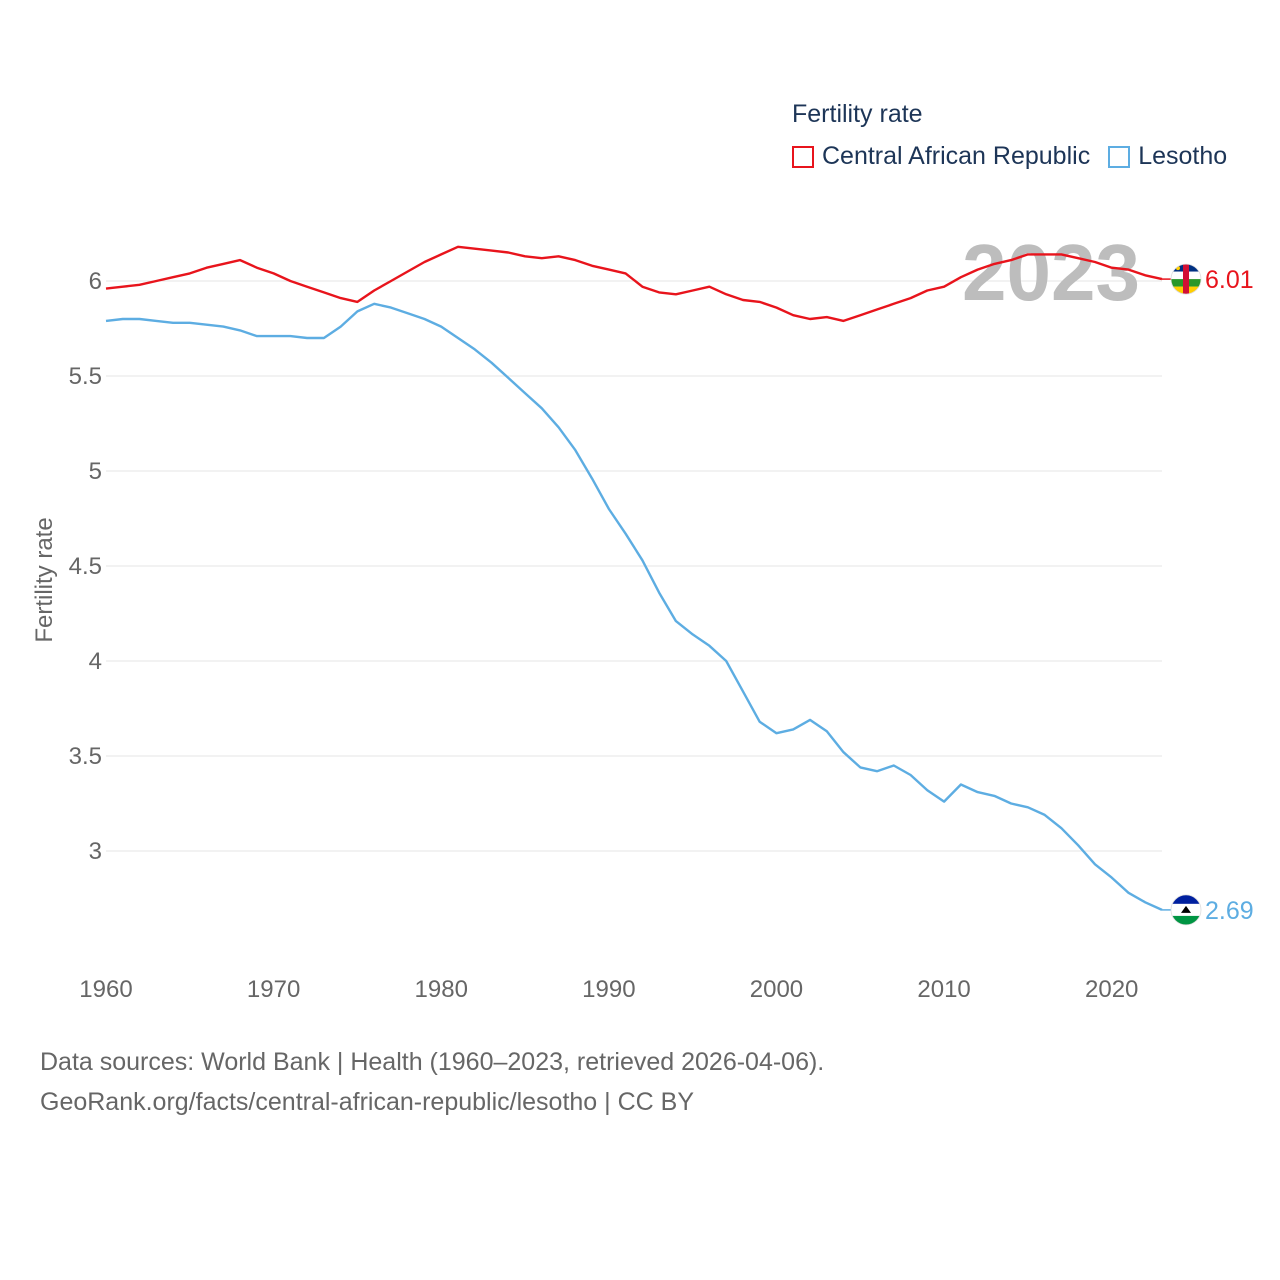  I want to click on legend-label-lesotho: Lesotho, so click(1183, 156).